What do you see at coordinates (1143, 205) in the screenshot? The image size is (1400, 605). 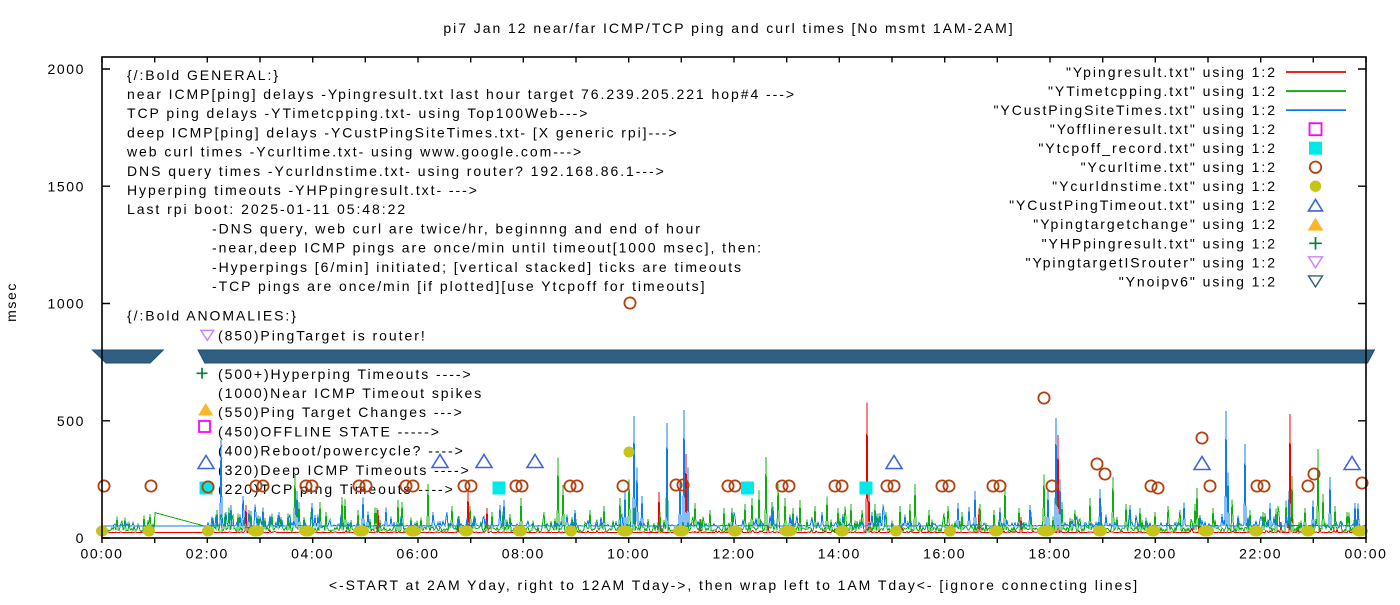 I see `svg-text:"YCustPingTimeout.txt" using 1: "YCustPingTimeout.txt" using 1:2` at bounding box center [1143, 205].